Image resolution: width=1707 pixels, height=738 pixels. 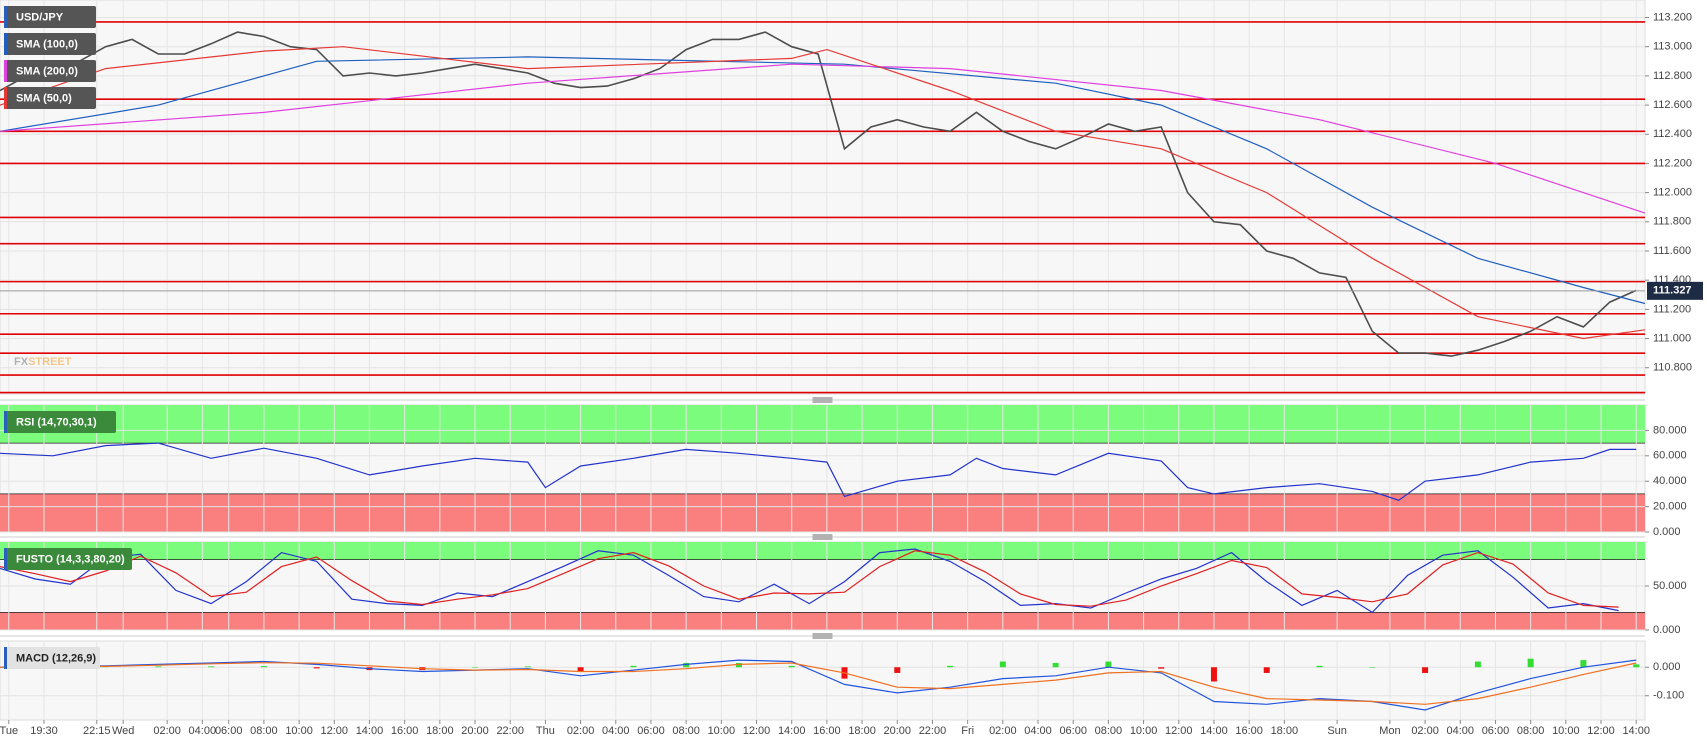 I want to click on x-tick-label: Sun, so click(x=1337, y=731).